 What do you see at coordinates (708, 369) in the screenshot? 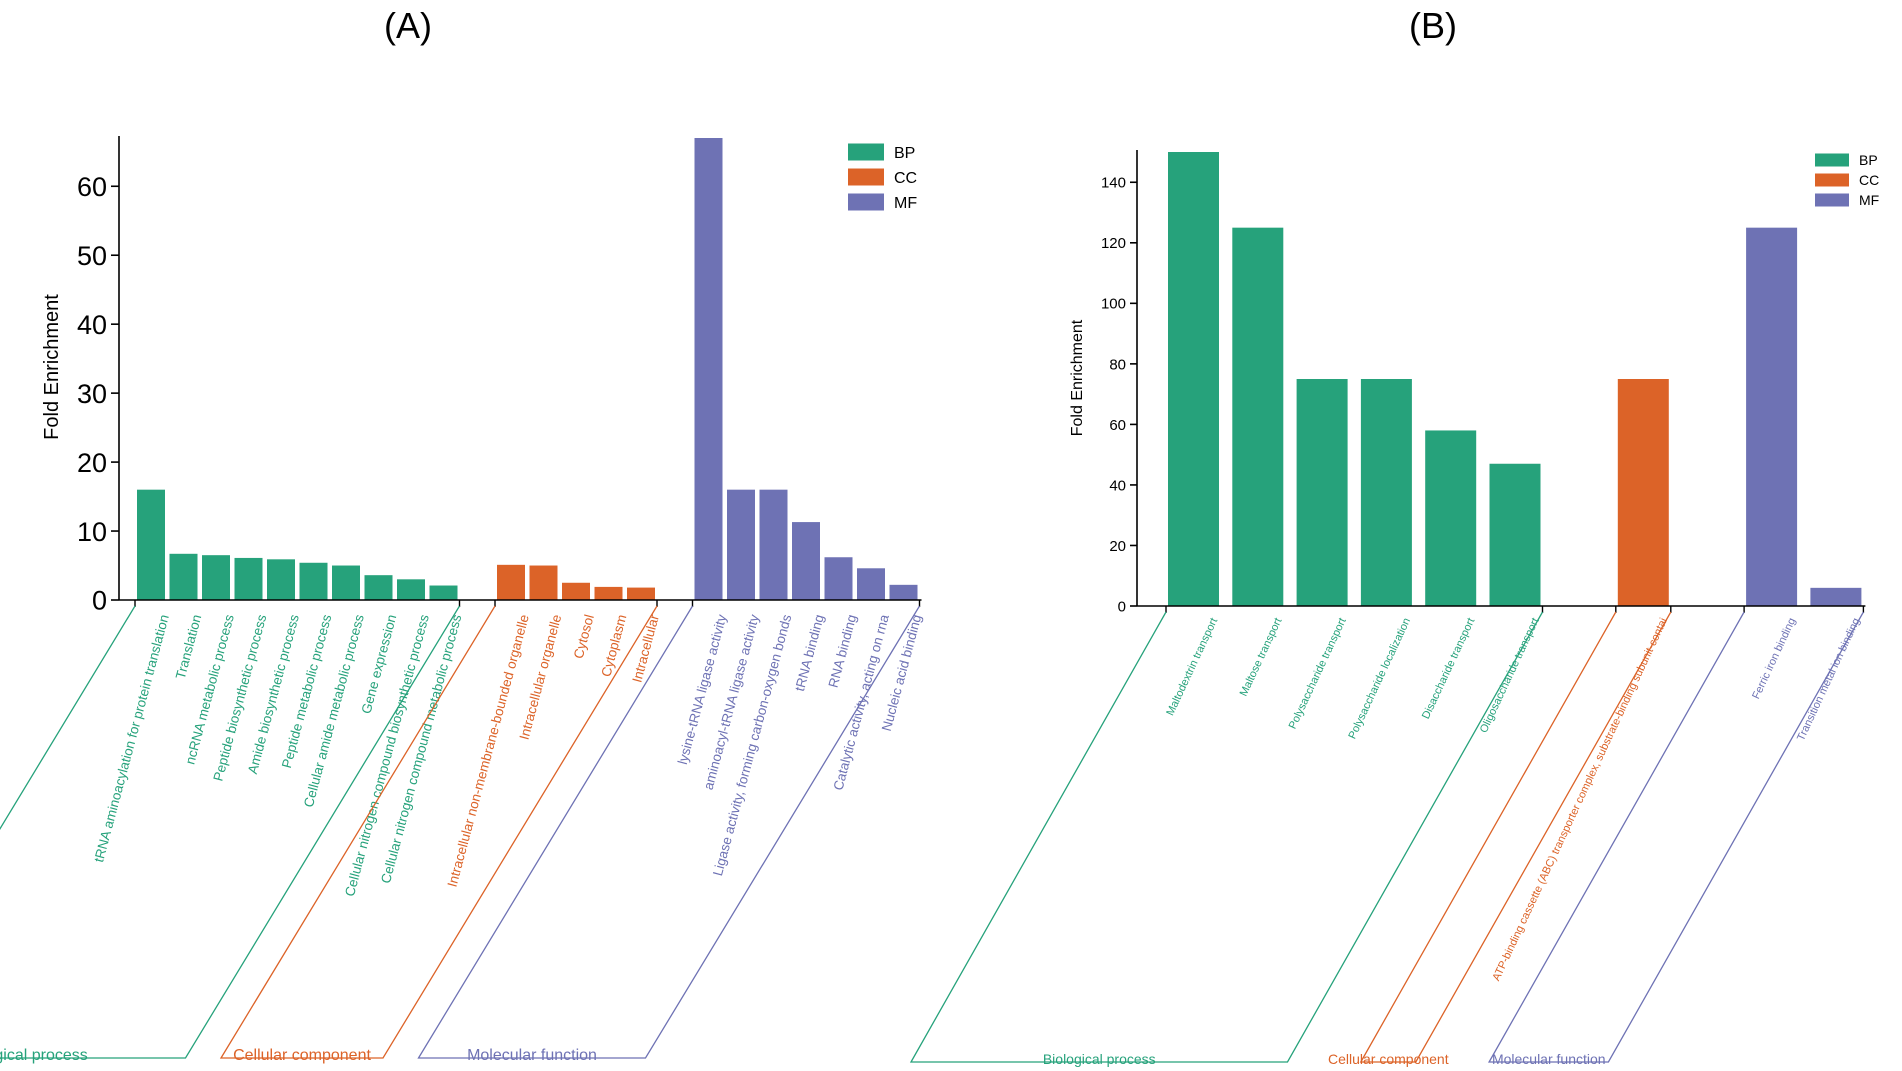
I see `panel-a-bar-lysine-trna-ligase-activity` at bounding box center [708, 369].